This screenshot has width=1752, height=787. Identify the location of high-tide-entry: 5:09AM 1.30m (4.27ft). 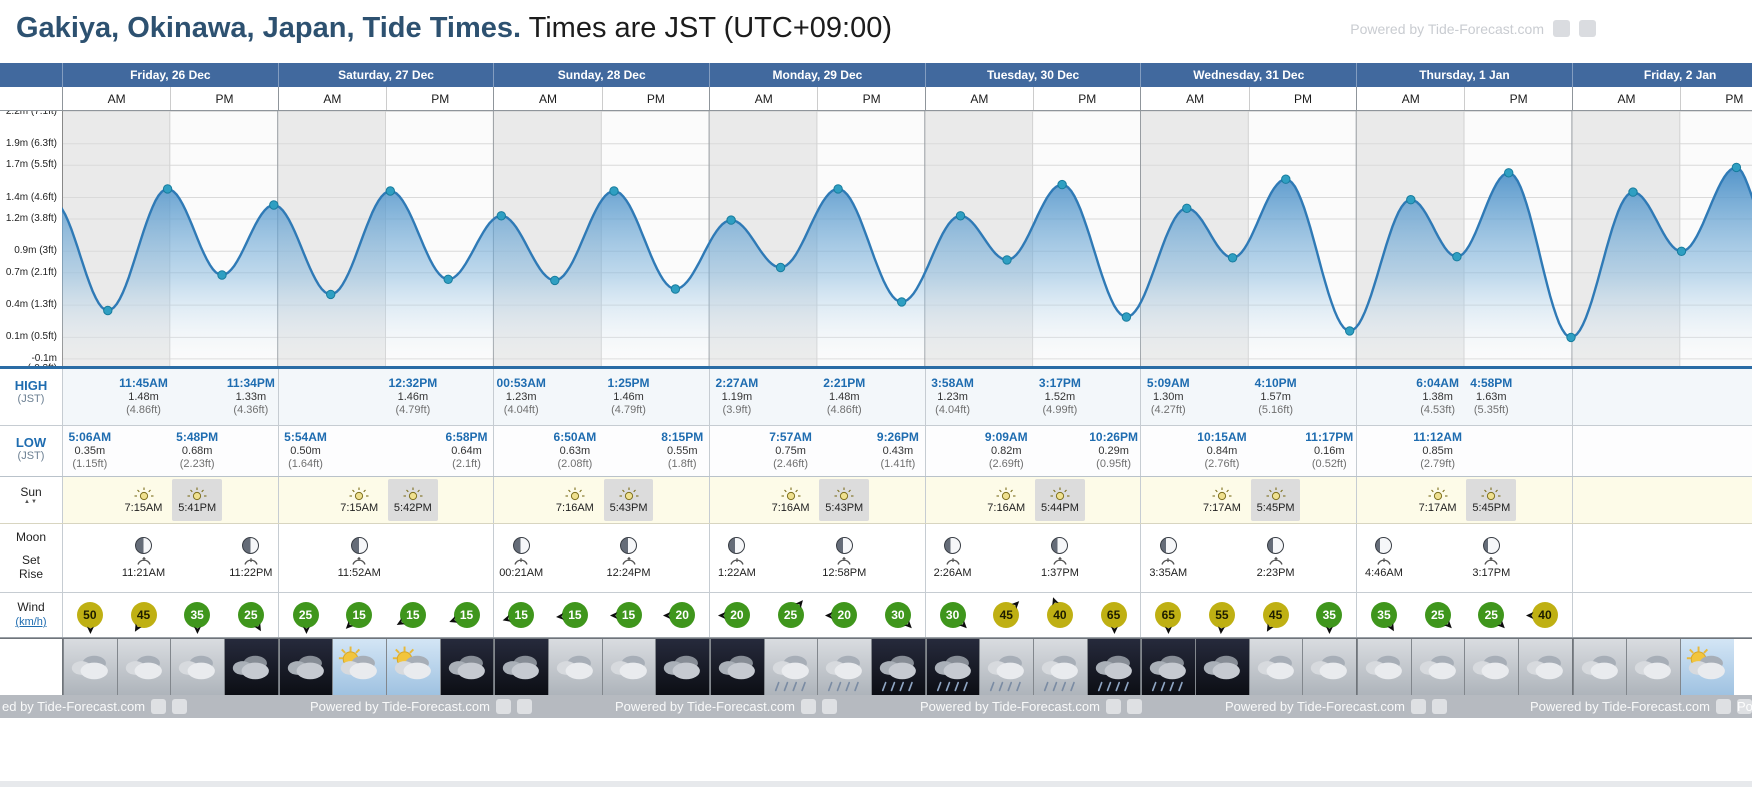
(1168, 396).